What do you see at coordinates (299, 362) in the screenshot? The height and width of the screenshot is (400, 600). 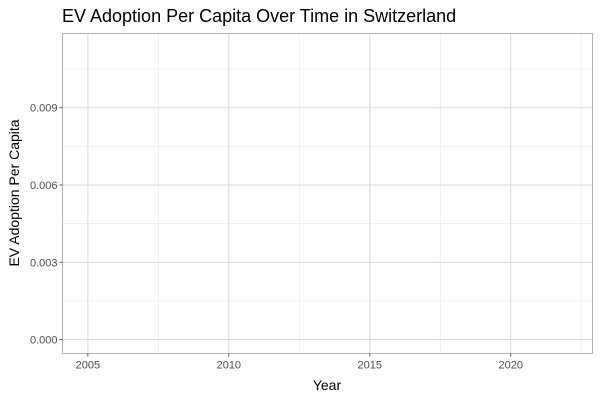 I see `x-axis: 2005 2010 2015 2020` at bounding box center [299, 362].